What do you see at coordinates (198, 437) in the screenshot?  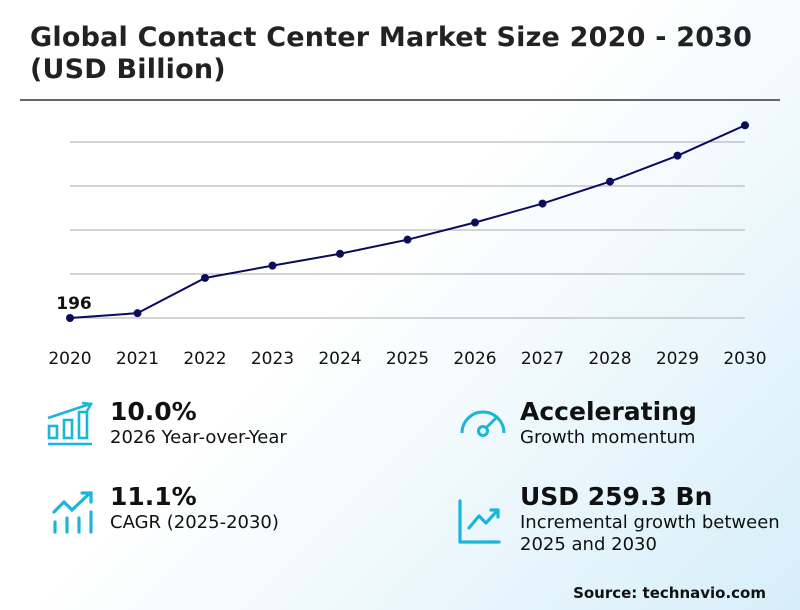 I see `kpi-label: 2026 Year-over-Year` at bounding box center [198, 437].